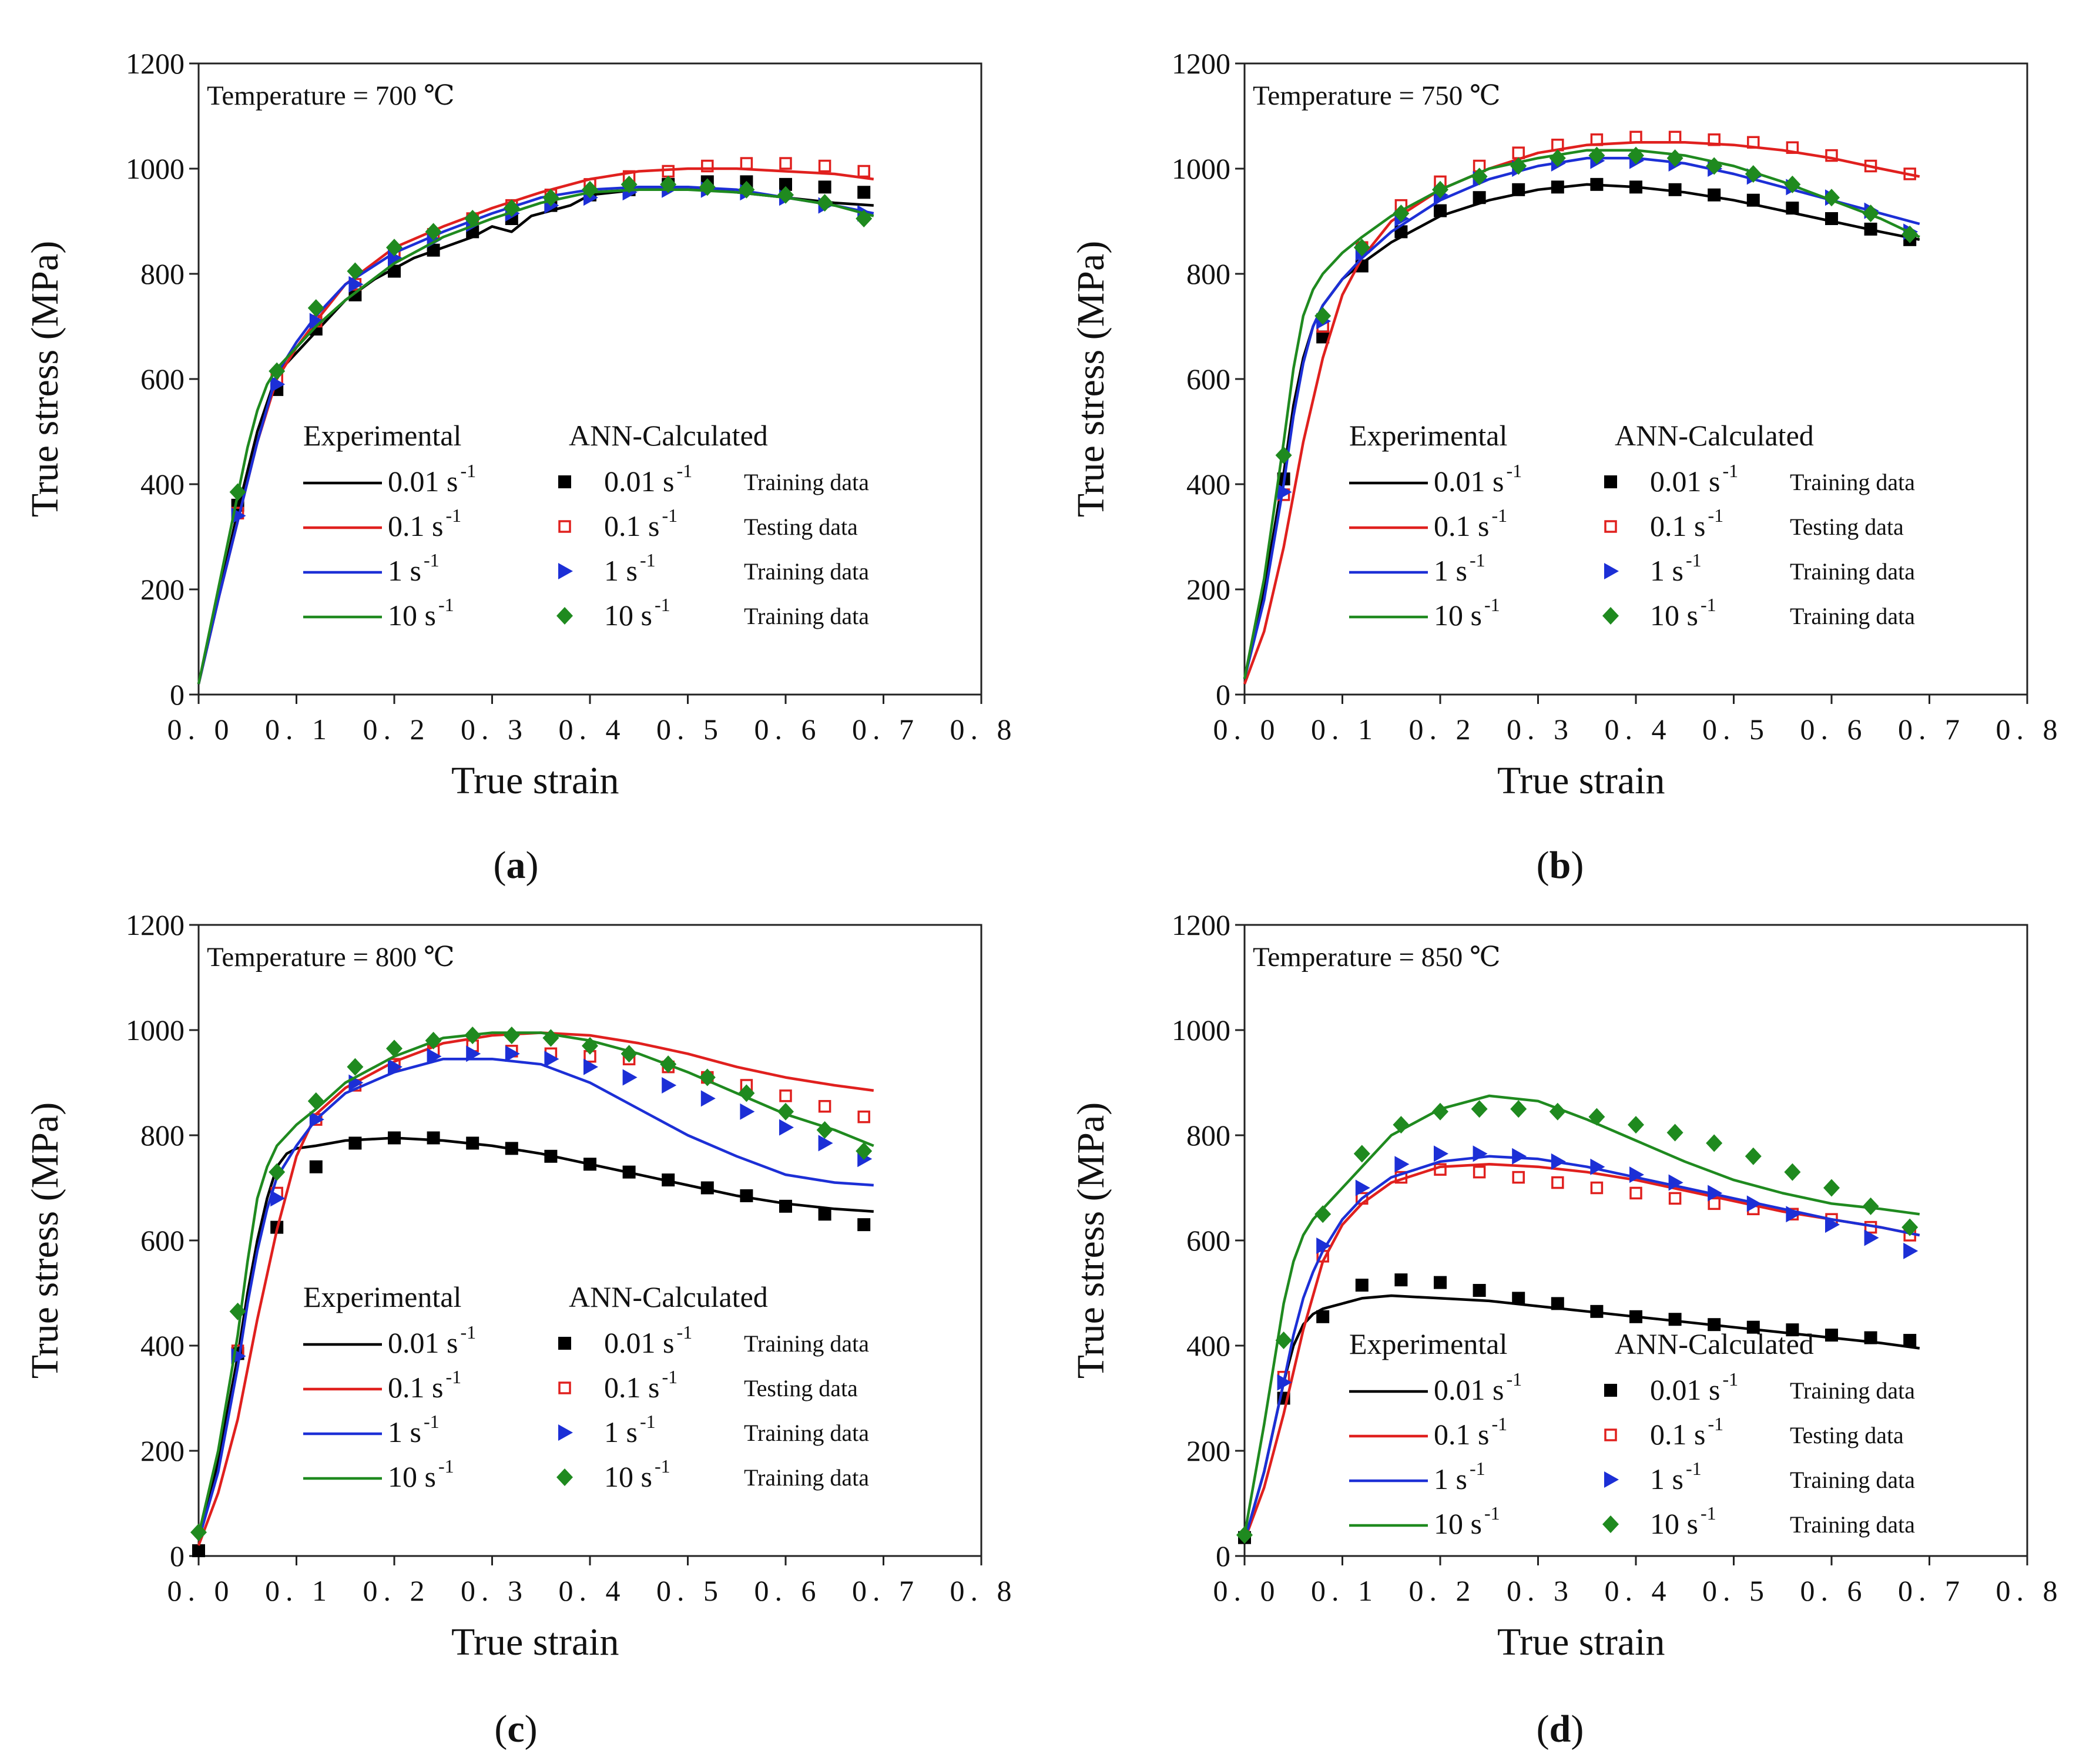  I want to click on y-tick-label: 600, so click(1208, 379).